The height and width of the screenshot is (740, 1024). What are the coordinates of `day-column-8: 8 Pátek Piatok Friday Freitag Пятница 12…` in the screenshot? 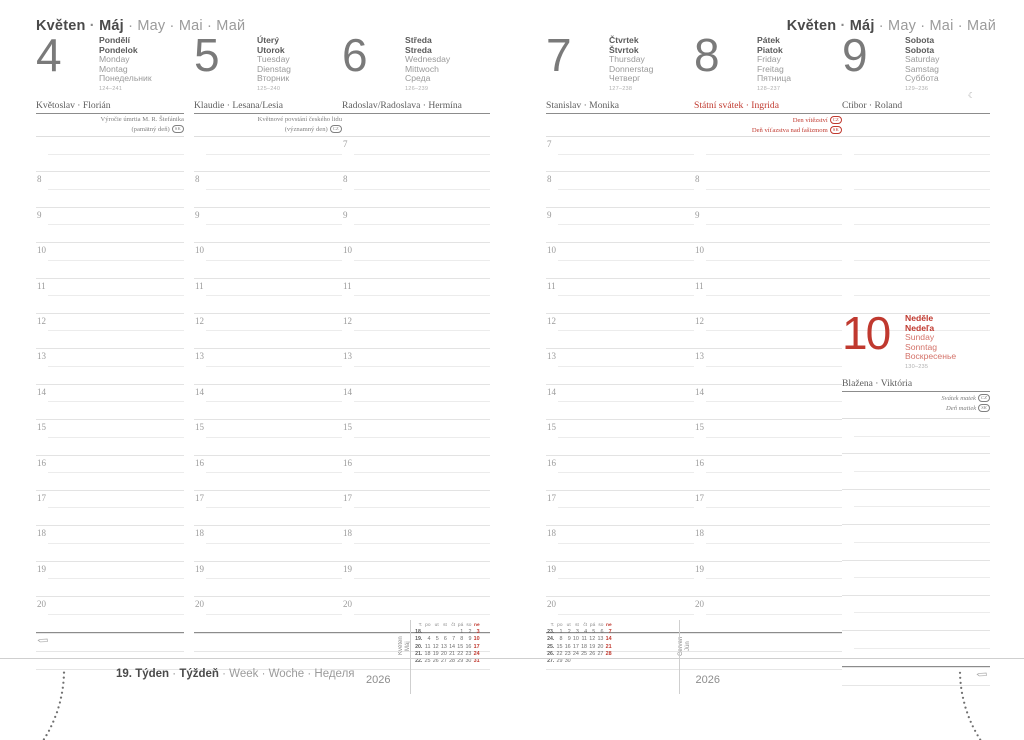 It's located at (768, 385).